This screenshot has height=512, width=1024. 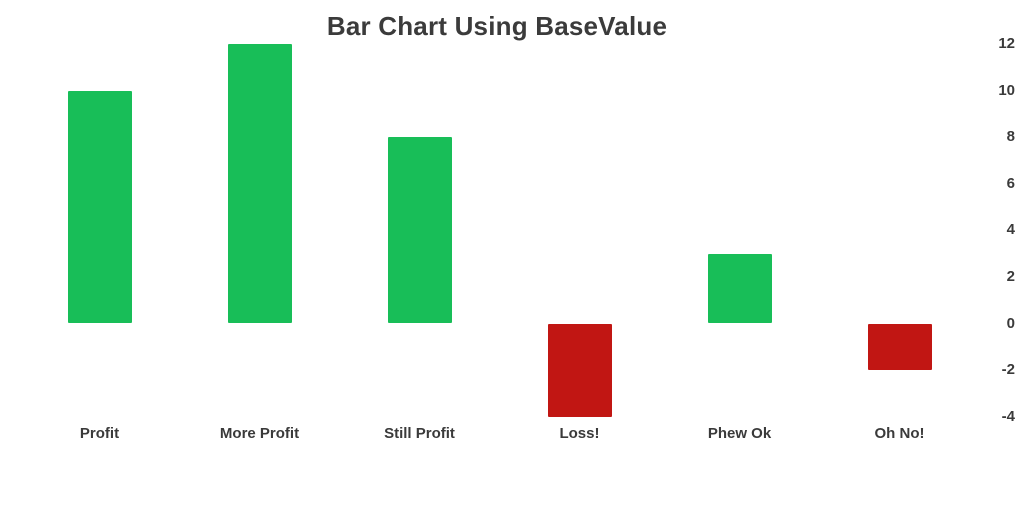 I want to click on x-label-oh-no: Oh No!, so click(x=899, y=433).